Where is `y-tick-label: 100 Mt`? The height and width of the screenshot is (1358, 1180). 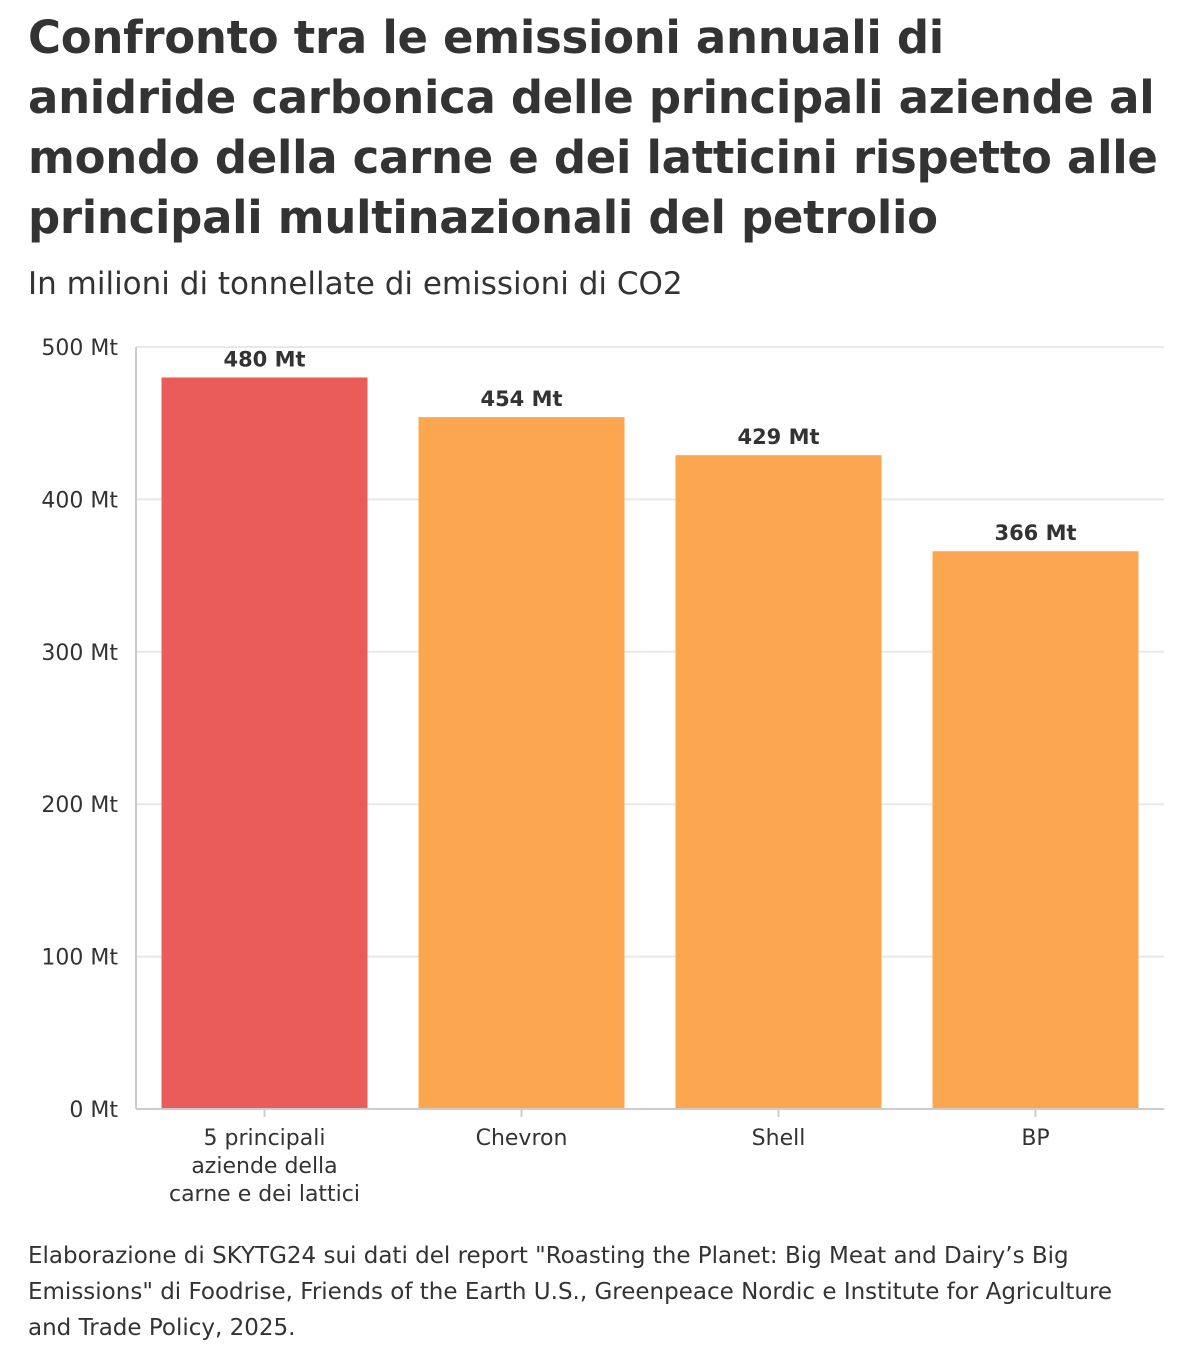
y-tick-label: 100 Mt is located at coordinates (79, 958).